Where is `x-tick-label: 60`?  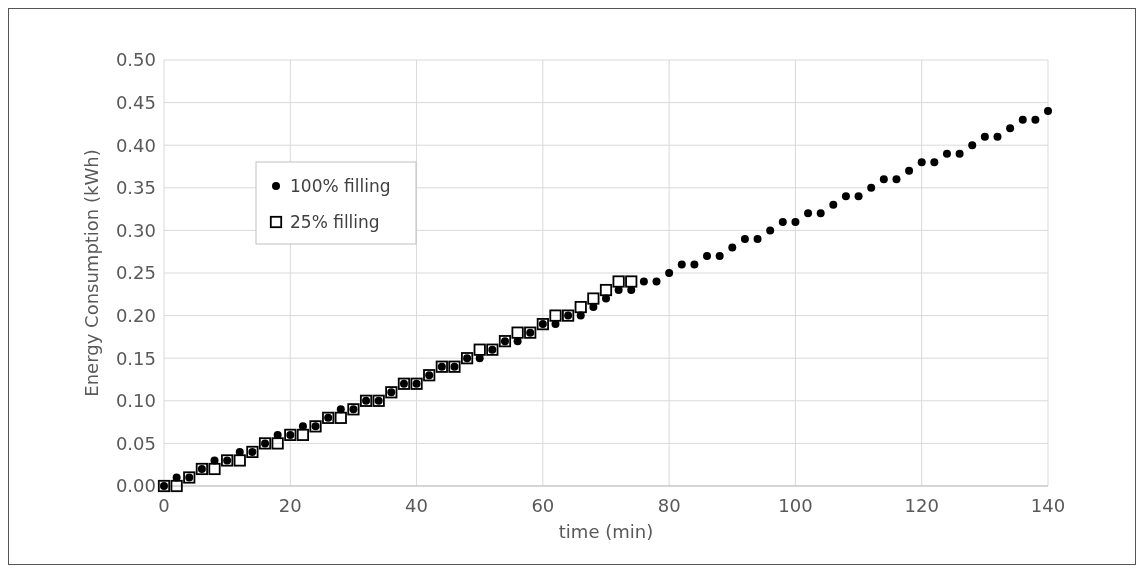
x-tick-label: 60 is located at coordinates (543, 505).